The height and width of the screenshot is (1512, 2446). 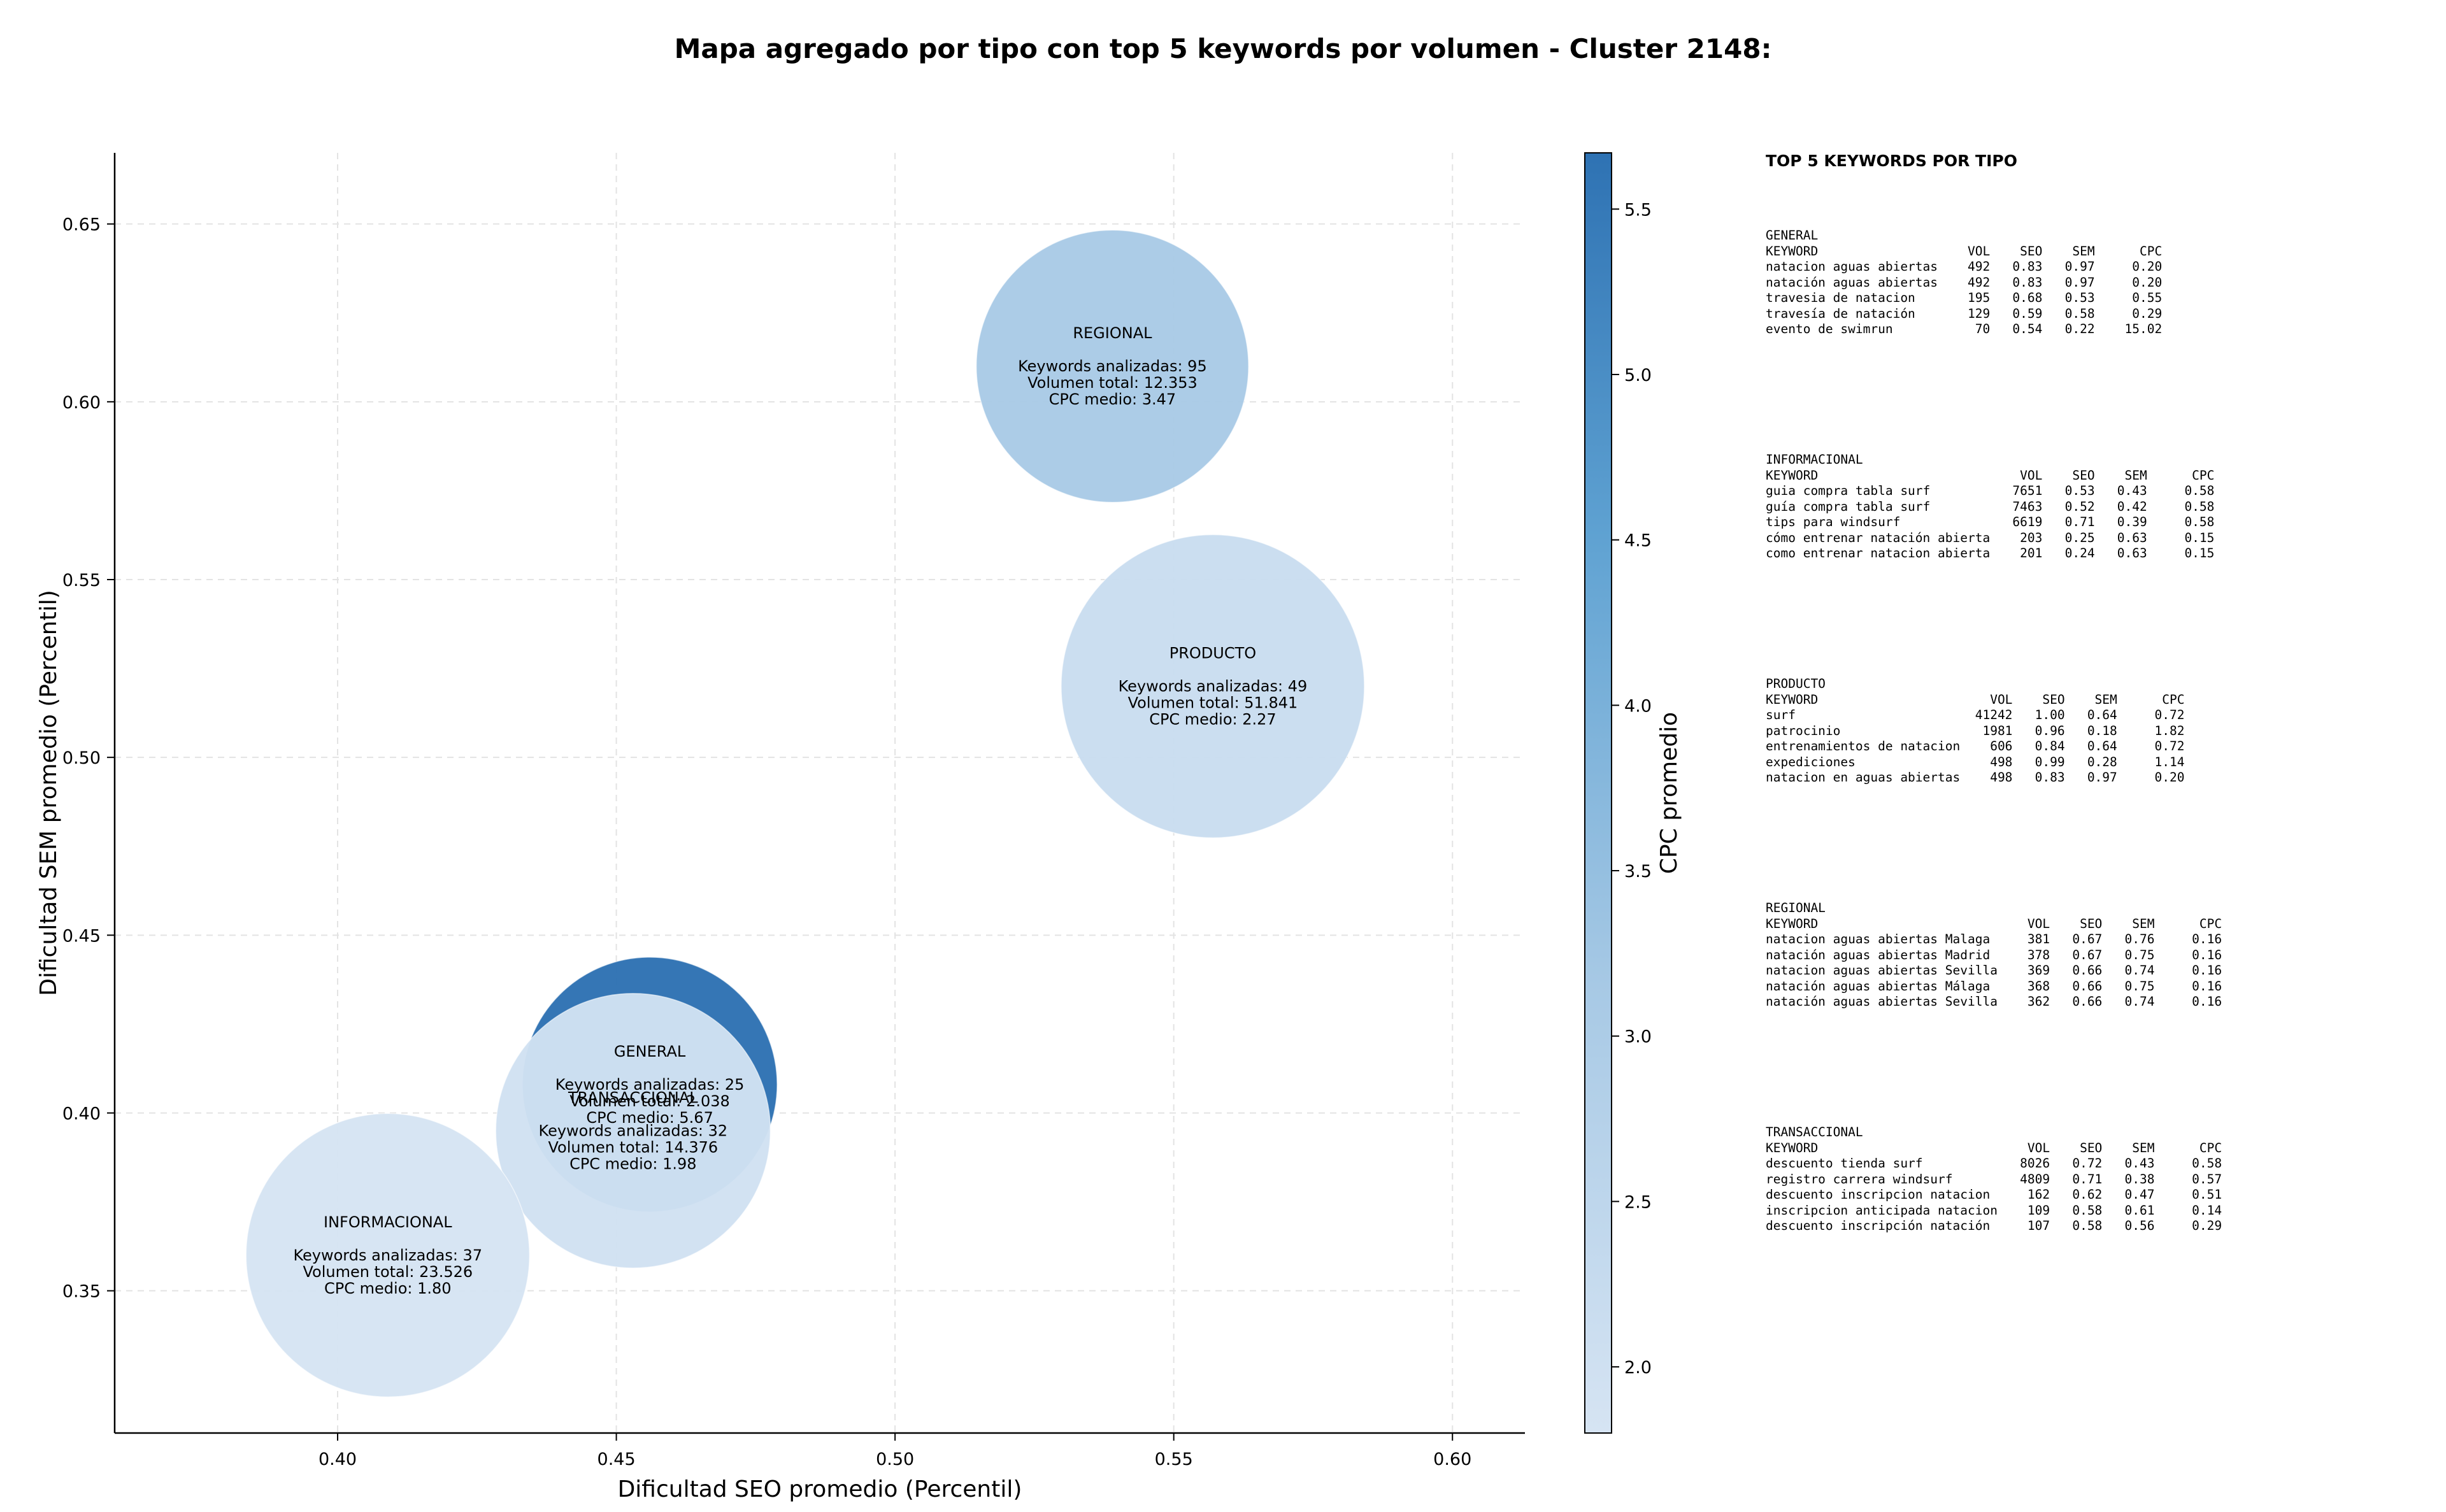 I want to click on bubble-name: INFORMACIONAL, so click(x=388, y=1222).